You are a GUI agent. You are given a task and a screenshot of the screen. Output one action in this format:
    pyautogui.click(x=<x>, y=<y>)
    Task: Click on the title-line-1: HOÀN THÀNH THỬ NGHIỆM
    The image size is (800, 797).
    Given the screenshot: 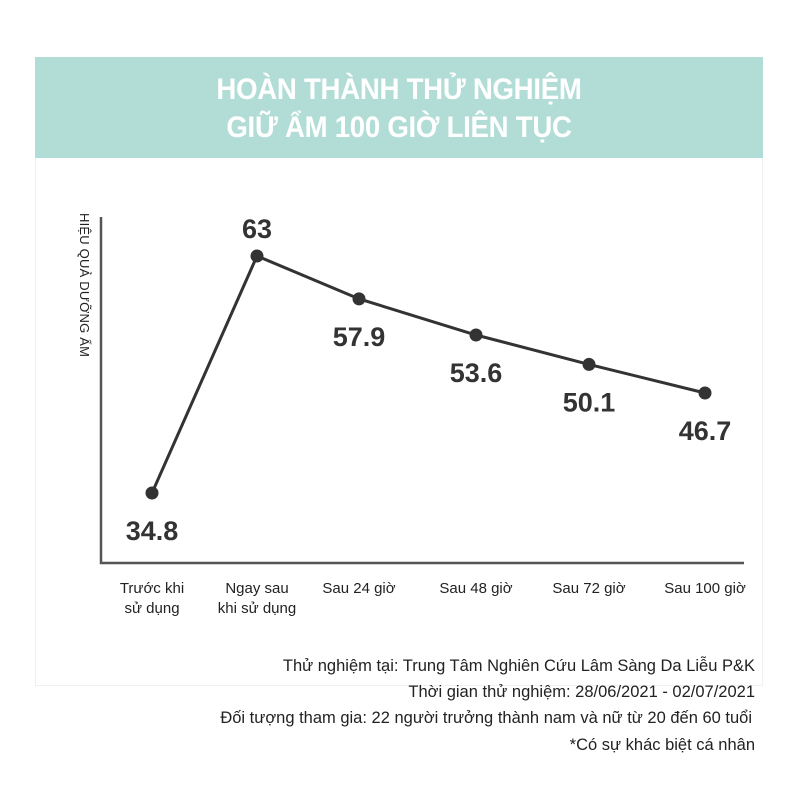 What is the action you would take?
    pyautogui.click(x=399, y=89)
    